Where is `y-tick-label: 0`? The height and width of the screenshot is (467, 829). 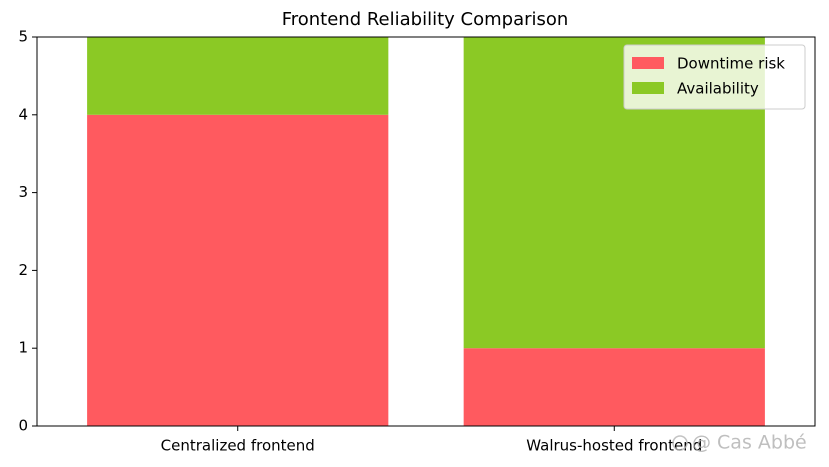 y-tick-label: 0 is located at coordinates (23, 426).